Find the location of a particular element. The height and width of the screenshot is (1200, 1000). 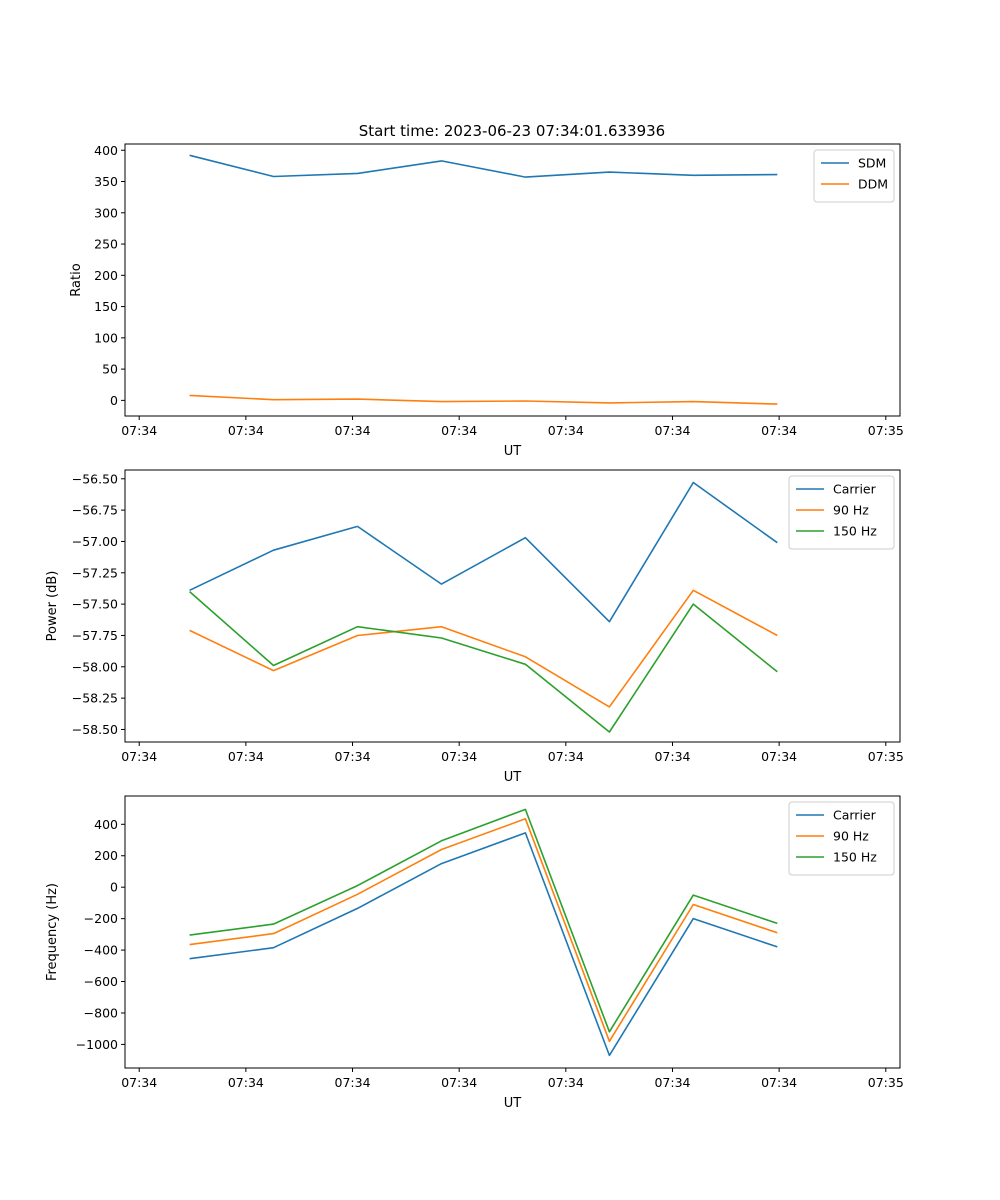

y-axis-label: Frequency (Hz) is located at coordinates (52, 932).